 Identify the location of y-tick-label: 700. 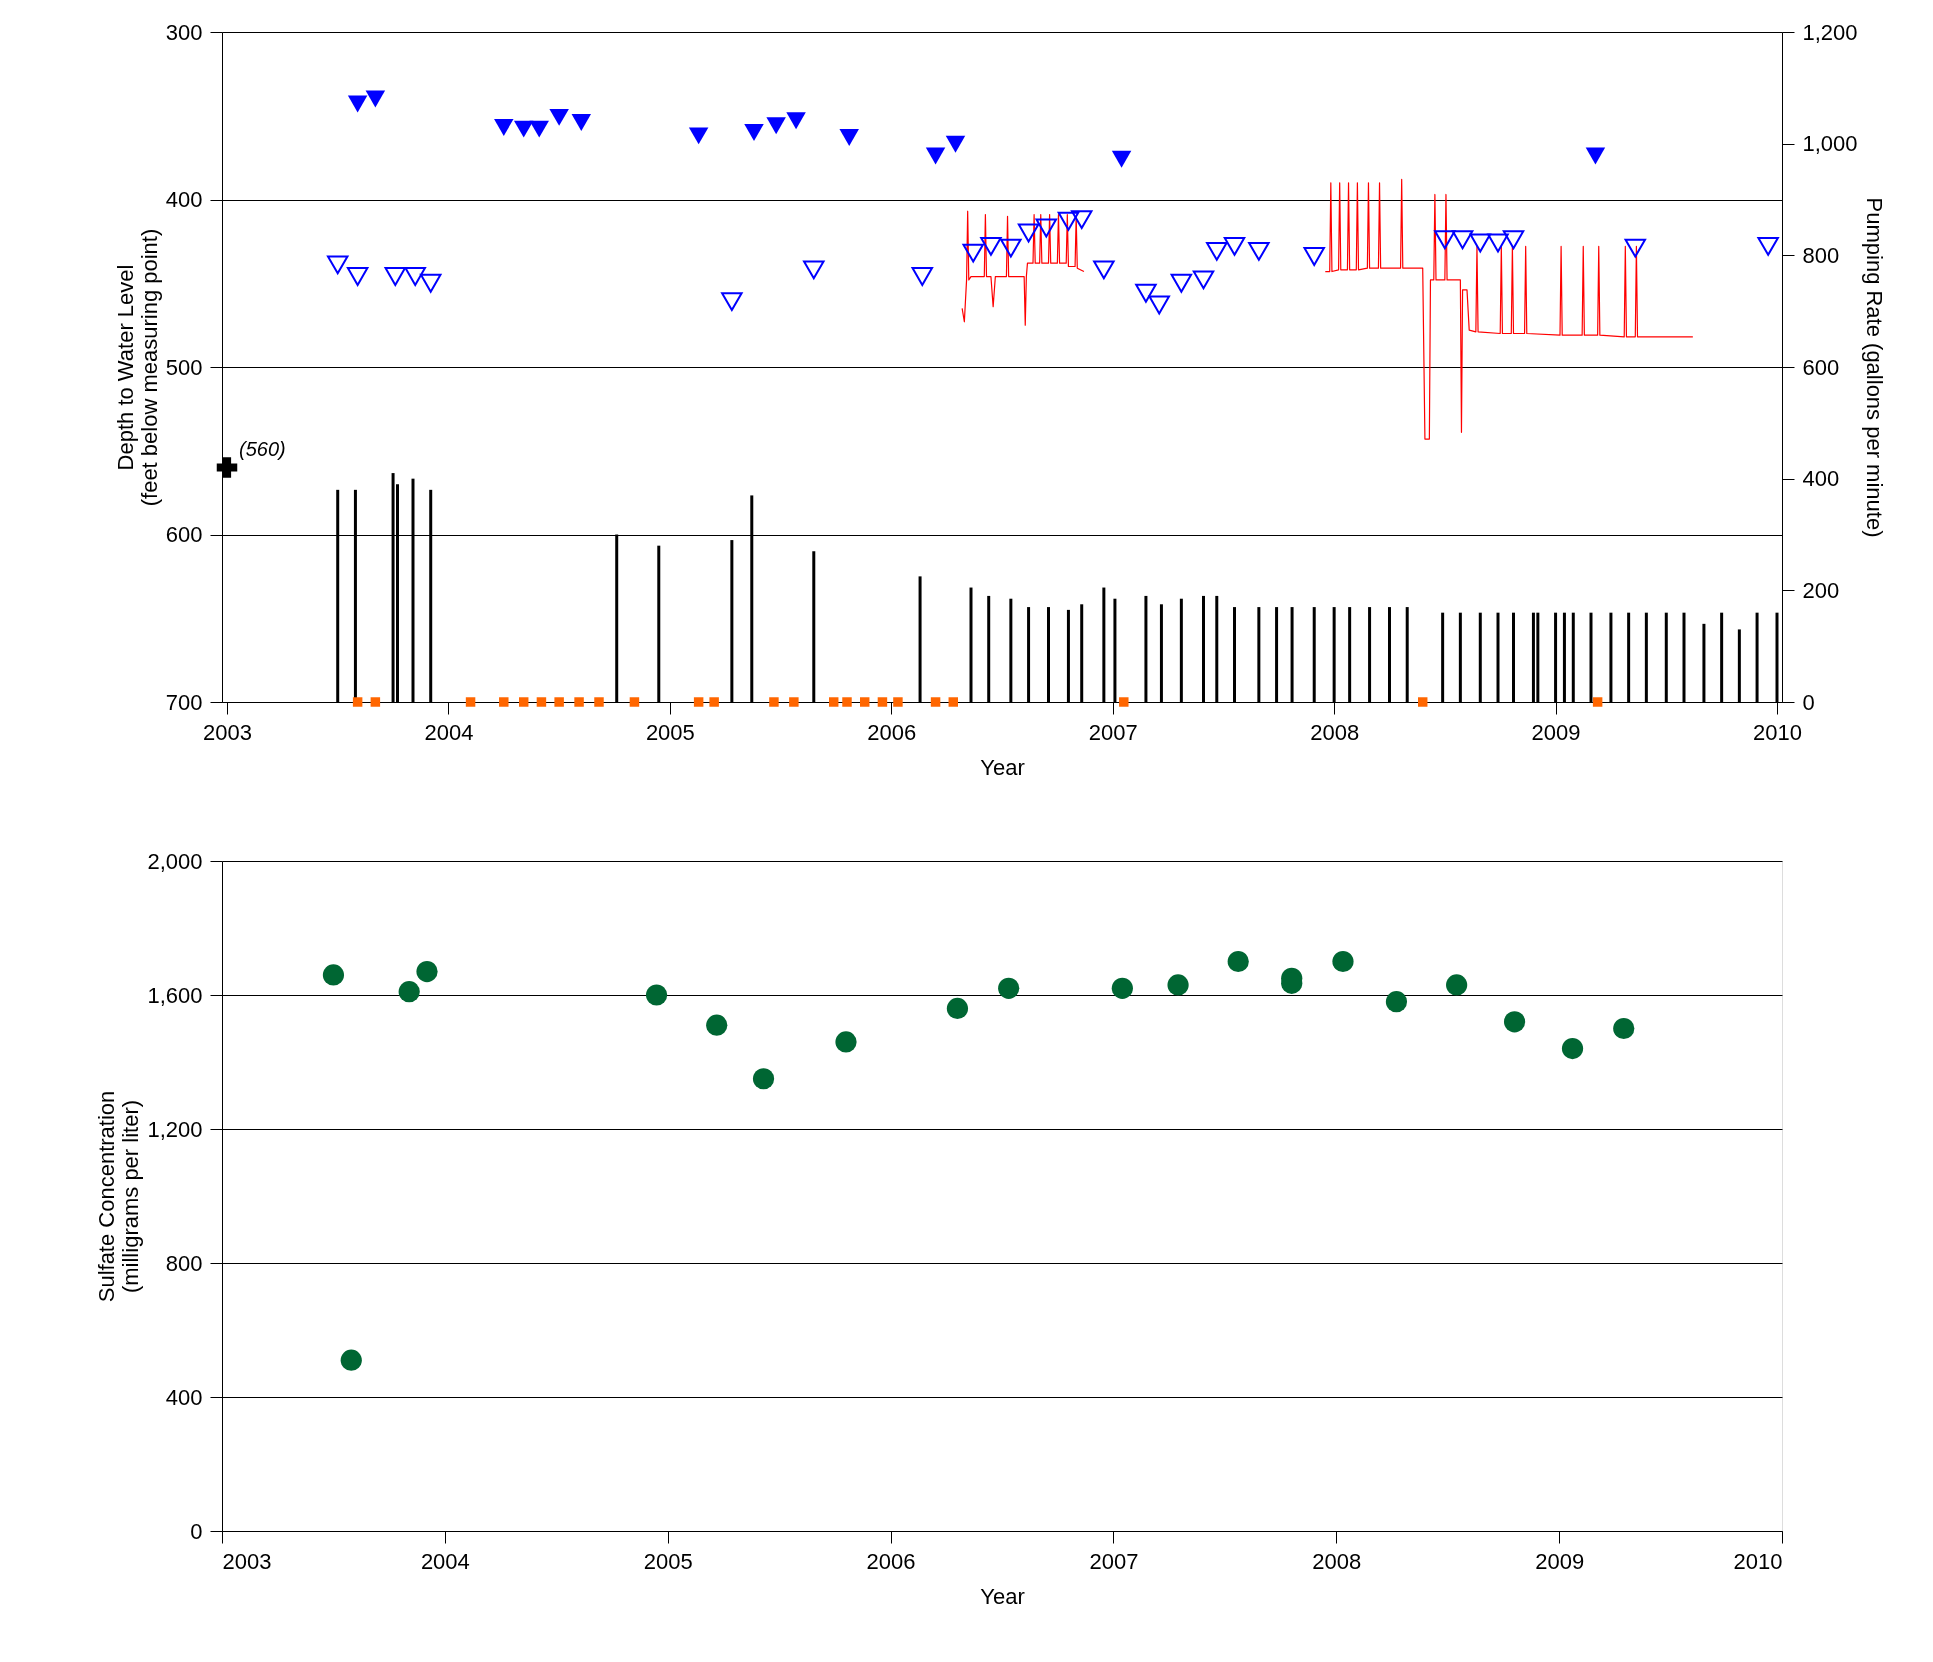
(184, 702).